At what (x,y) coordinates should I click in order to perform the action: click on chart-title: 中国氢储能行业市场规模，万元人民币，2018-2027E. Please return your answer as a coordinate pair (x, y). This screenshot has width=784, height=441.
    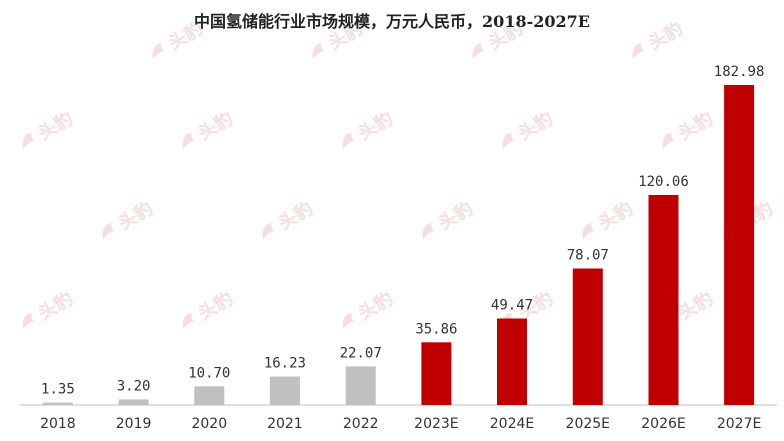
    Looking at the image, I should click on (392, 21).